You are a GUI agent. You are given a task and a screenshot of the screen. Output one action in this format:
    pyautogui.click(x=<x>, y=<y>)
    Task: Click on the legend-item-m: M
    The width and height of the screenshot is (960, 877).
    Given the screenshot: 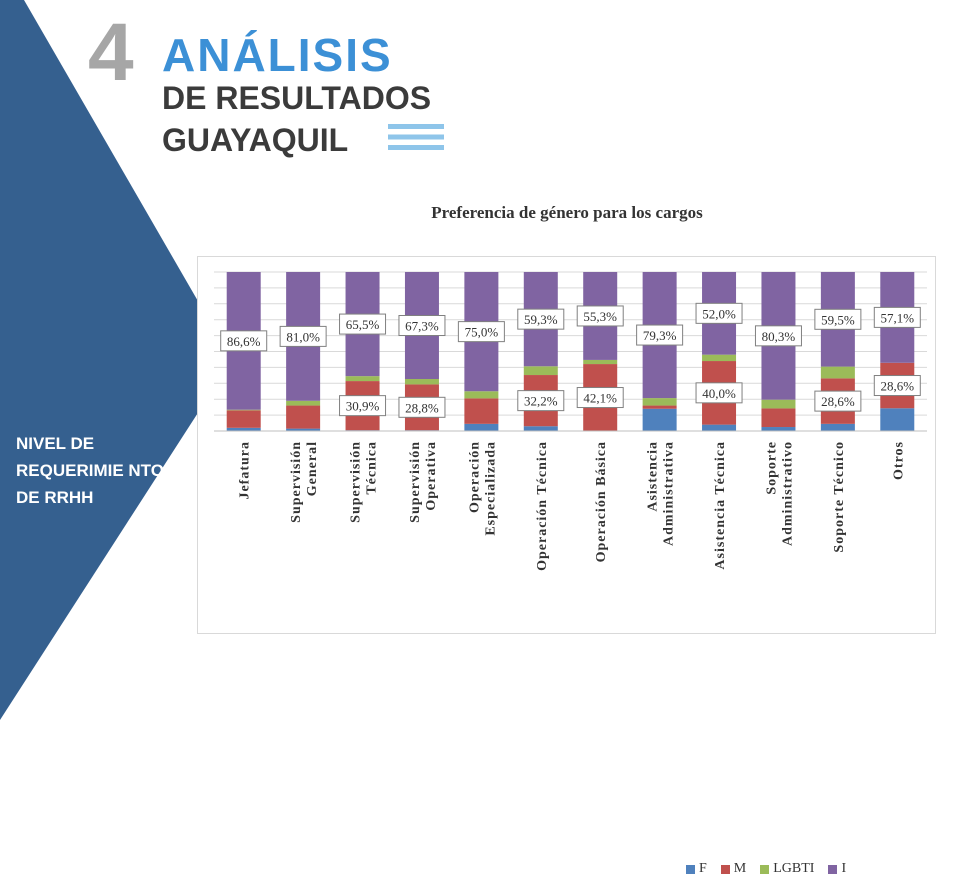 What is the action you would take?
    pyautogui.click(x=733, y=869)
    